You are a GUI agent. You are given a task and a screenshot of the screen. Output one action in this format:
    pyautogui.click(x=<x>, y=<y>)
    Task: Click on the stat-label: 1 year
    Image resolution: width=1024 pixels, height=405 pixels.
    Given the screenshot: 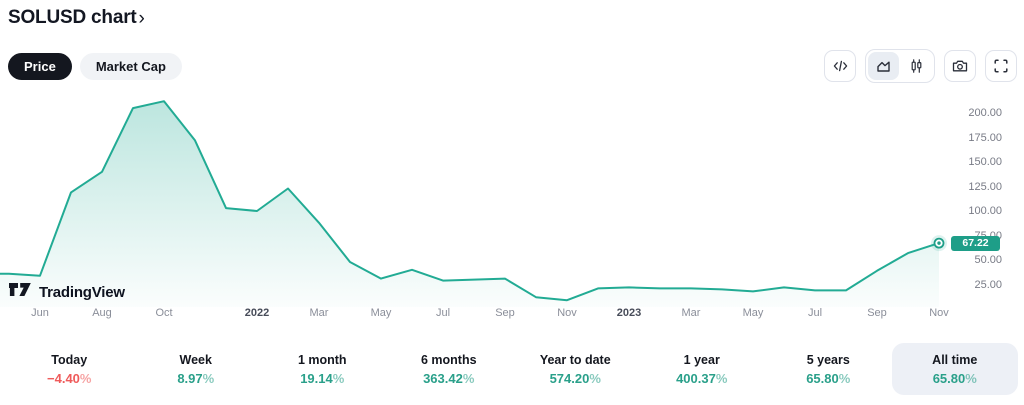 What is the action you would take?
    pyautogui.click(x=701, y=359)
    